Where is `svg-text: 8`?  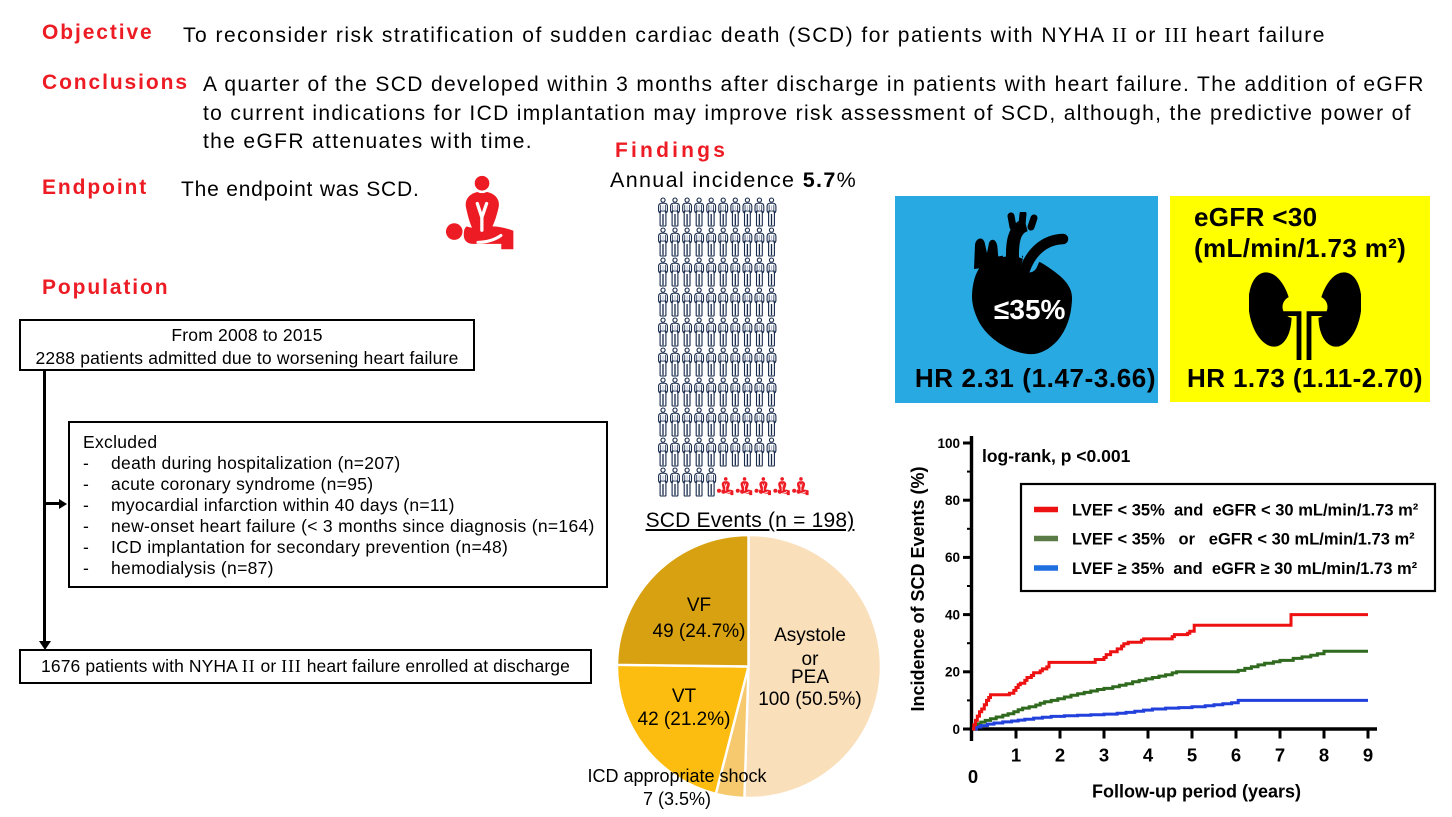
svg-text: 8 is located at coordinates (1324, 755).